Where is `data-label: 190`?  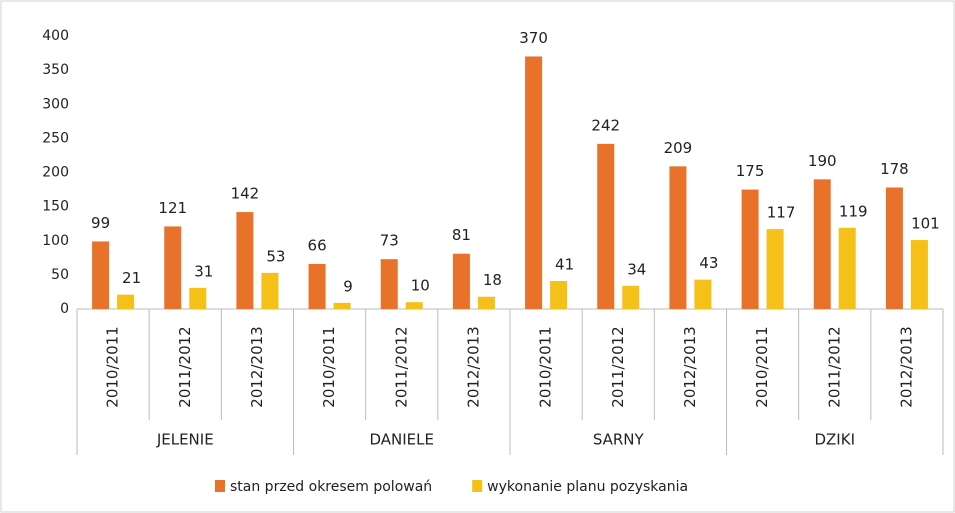 data-label: 190 is located at coordinates (822, 161).